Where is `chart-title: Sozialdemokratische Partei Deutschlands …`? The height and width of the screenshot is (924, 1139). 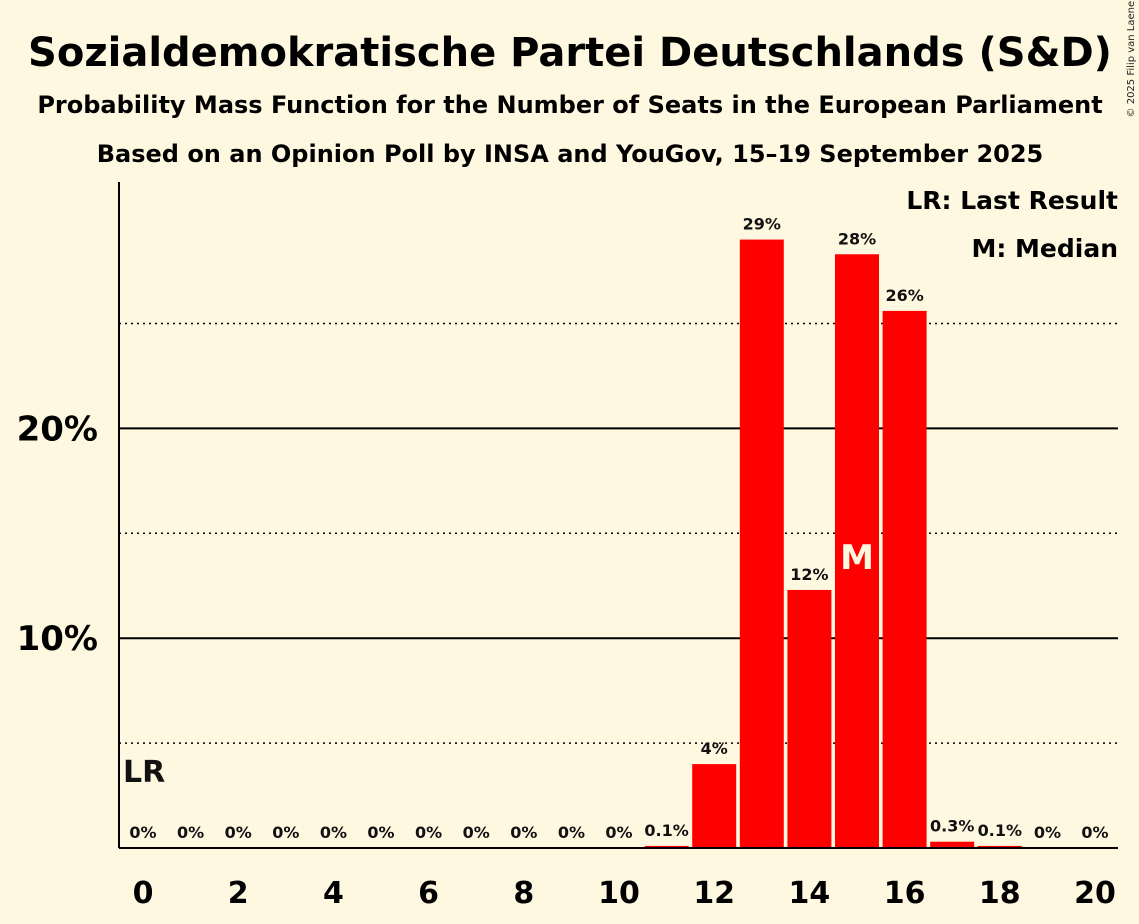
chart-title: Sozialdemokratische Partei Deutschlands … is located at coordinates (570, 53).